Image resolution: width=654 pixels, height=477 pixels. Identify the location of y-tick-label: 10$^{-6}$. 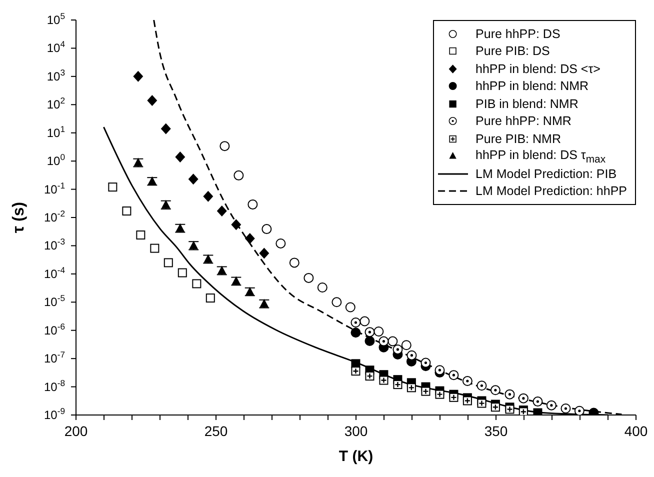
(55, 329).